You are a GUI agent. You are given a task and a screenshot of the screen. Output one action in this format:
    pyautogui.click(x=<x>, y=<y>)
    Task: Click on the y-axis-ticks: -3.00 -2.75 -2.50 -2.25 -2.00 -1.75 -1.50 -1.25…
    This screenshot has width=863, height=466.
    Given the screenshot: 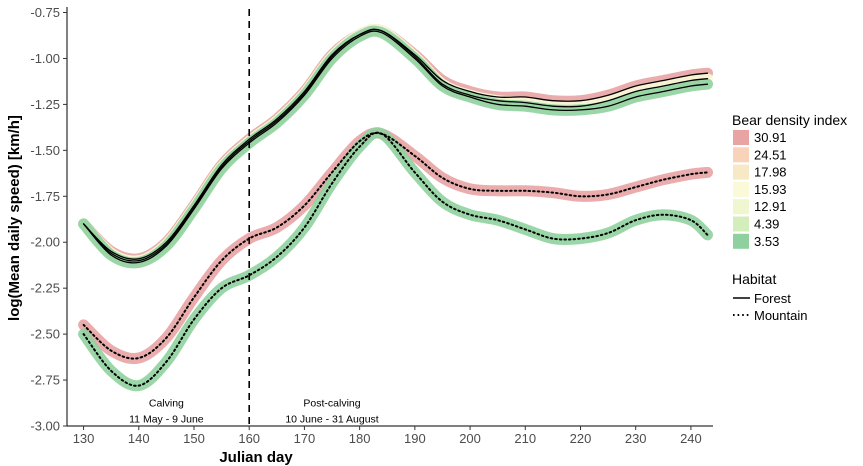 What is the action you would take?
    pyautogui.click(x=48, y=219)
    